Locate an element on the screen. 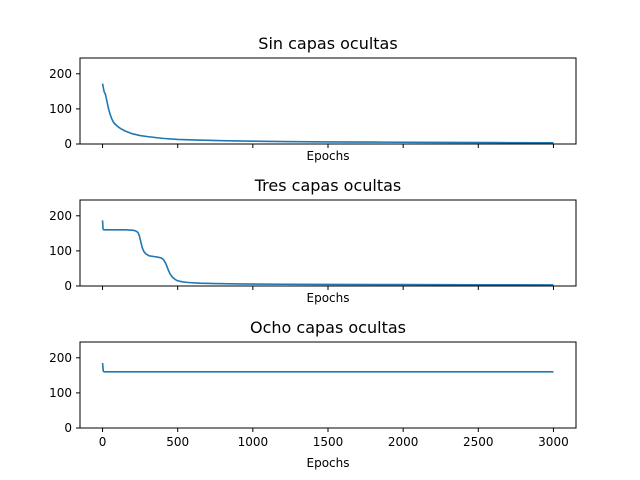  x-tick-label: 2500 is located at coordinates (478, 442).